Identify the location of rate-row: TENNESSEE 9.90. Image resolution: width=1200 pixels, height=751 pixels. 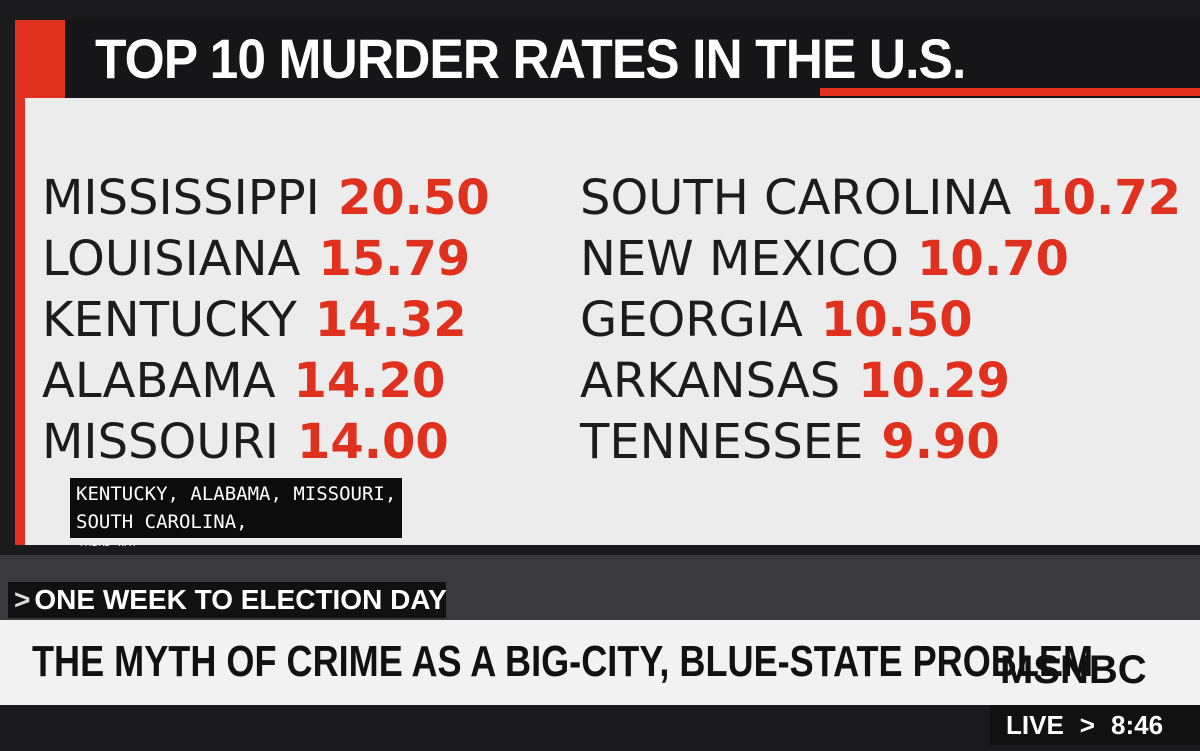
(790, 442).